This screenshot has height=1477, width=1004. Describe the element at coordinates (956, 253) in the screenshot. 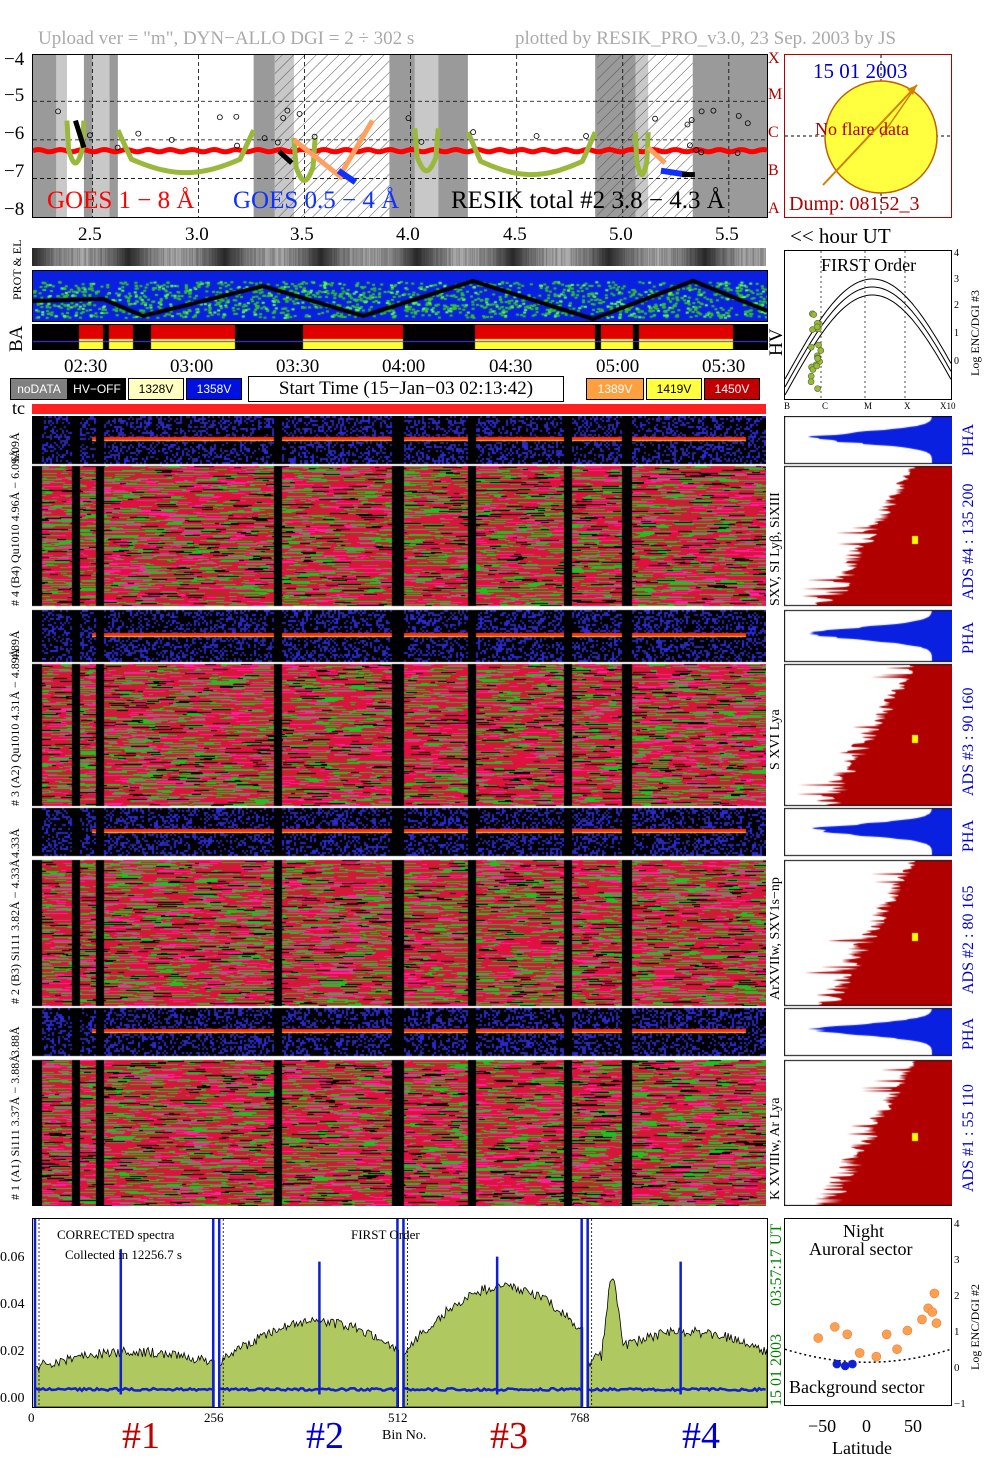

I see `fo-ytick: 4` at that location.